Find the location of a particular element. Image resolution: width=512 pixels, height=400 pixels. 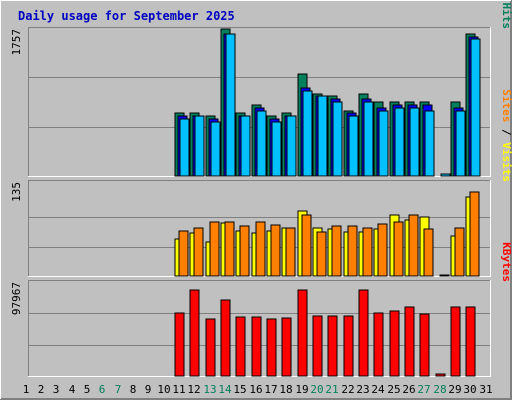

panel-legend-label: Pages / Files / Hits is located at coordinates (506, 14).